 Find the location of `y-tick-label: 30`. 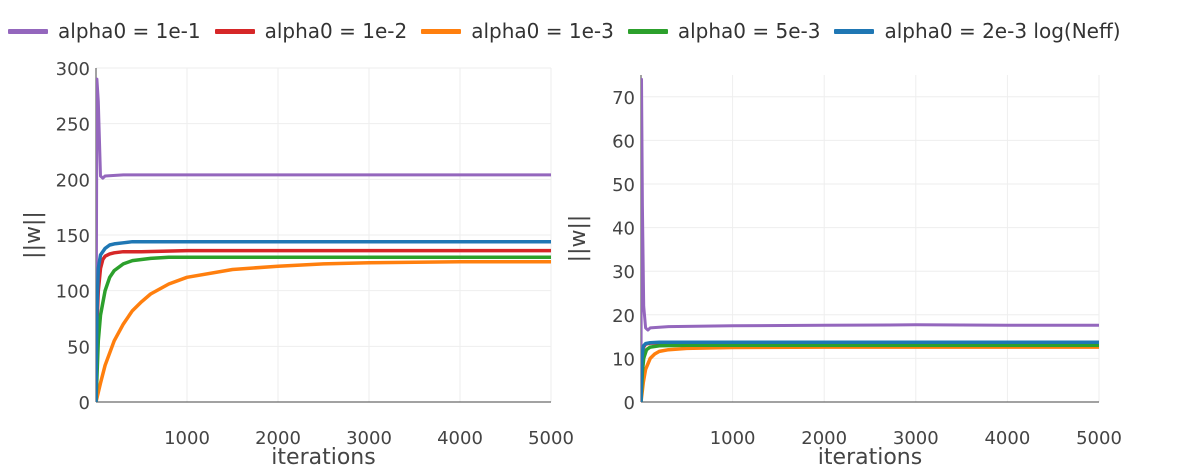

y-tick-label: 30 is located at coordinates (623, 272).